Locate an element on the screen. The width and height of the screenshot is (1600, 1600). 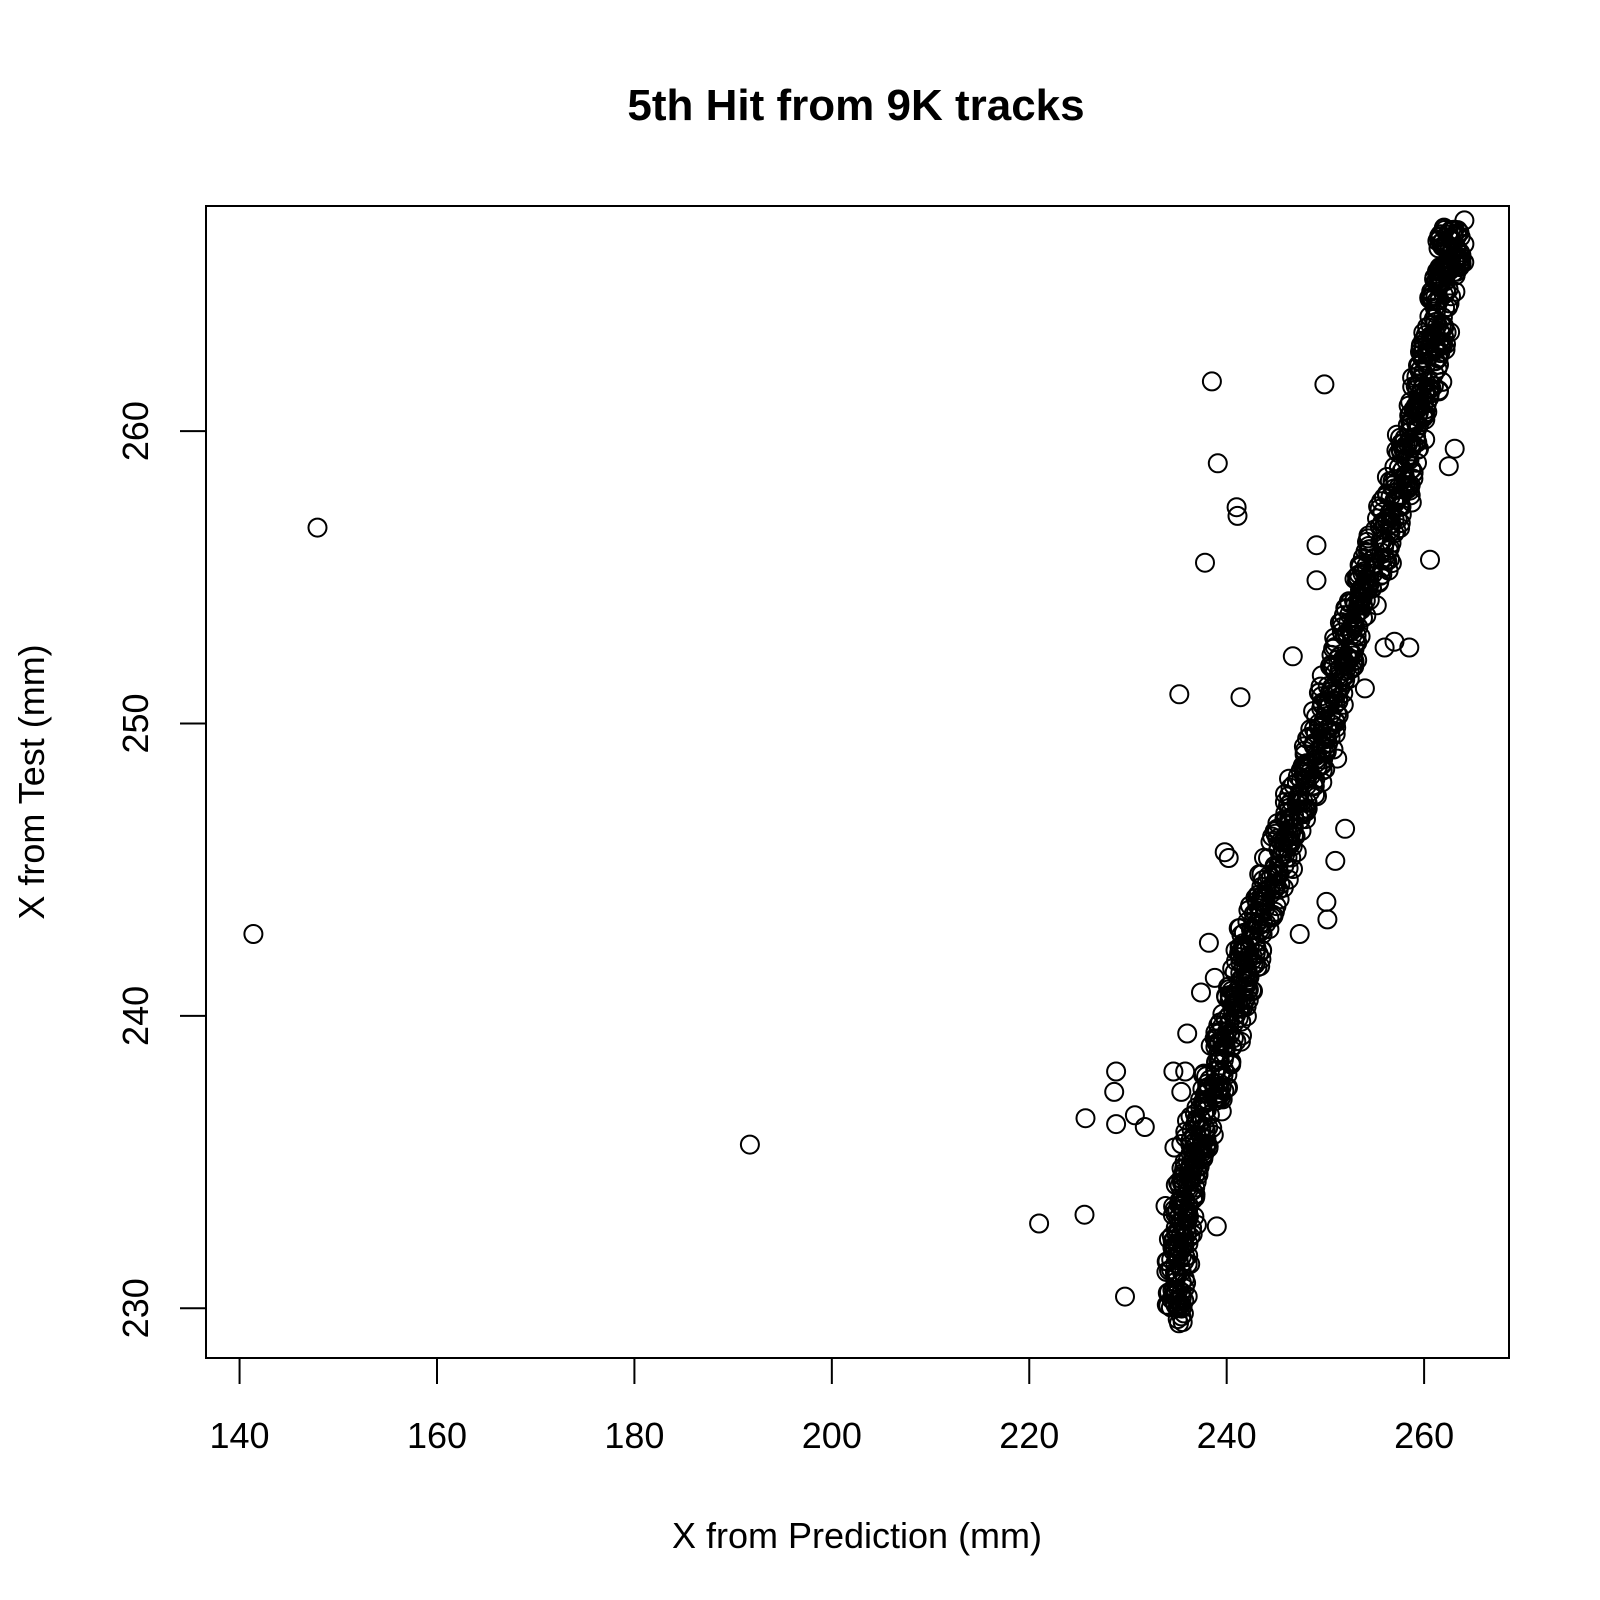
y-axis: 230 240 250 260 is located at coordinates (160, 869).